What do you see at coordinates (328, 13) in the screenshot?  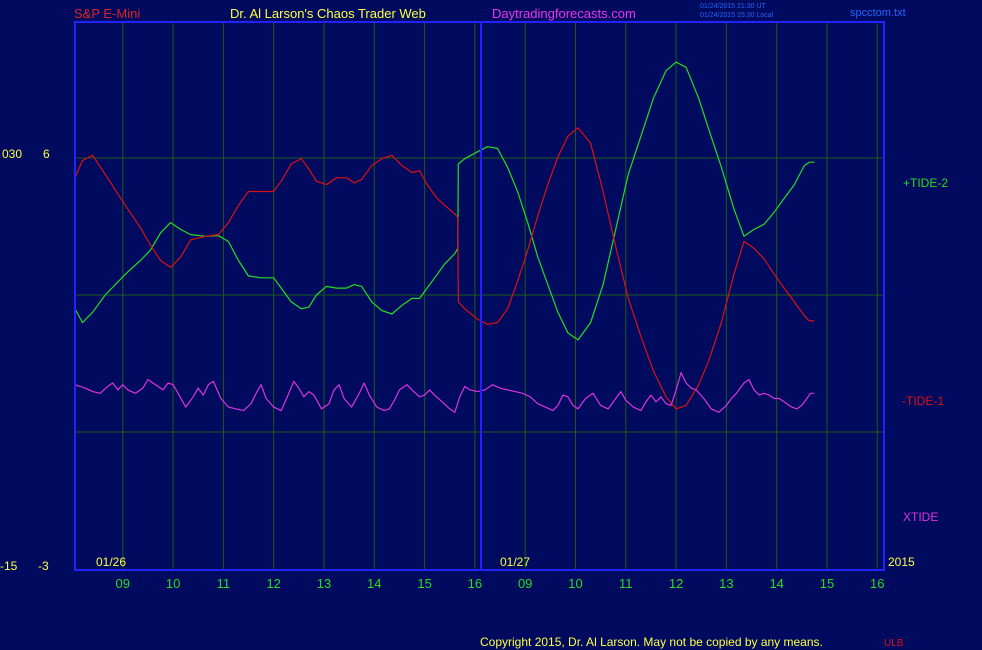 I see `author-title: Dr. Al Larson's Chaos Trader Web` at bounding box center [328, 13].